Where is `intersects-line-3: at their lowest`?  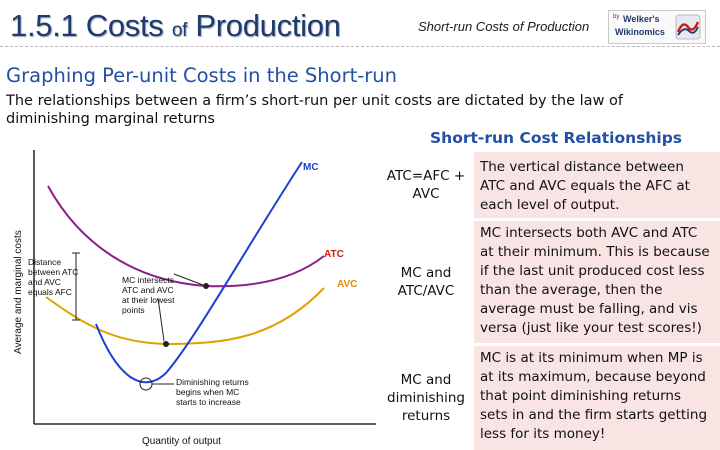 intersects-line-3: at their lowest is located at coordinates (148, 300).